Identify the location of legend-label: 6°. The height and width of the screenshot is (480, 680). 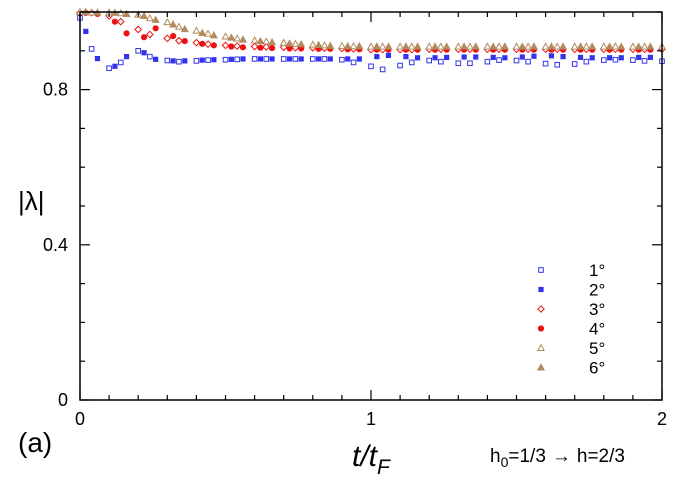
(597, 368).